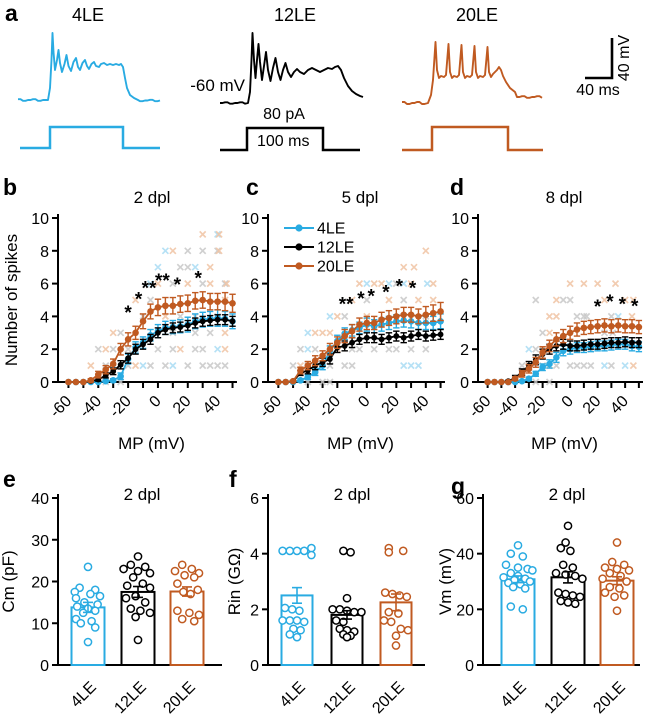  Describe the element at coordinates (480, 407) in the screenshot. I see `x-tick-label: -60` at that location.